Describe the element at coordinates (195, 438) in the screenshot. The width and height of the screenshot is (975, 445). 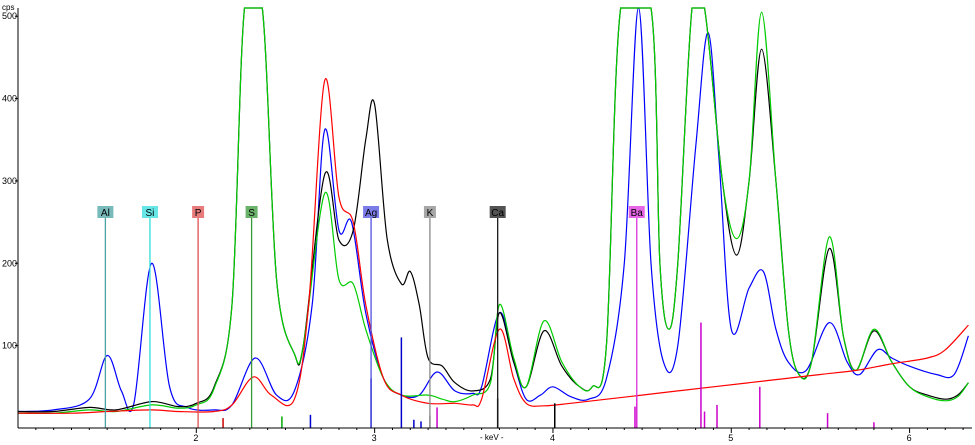
I see `x-tick-label: 2` at that location.